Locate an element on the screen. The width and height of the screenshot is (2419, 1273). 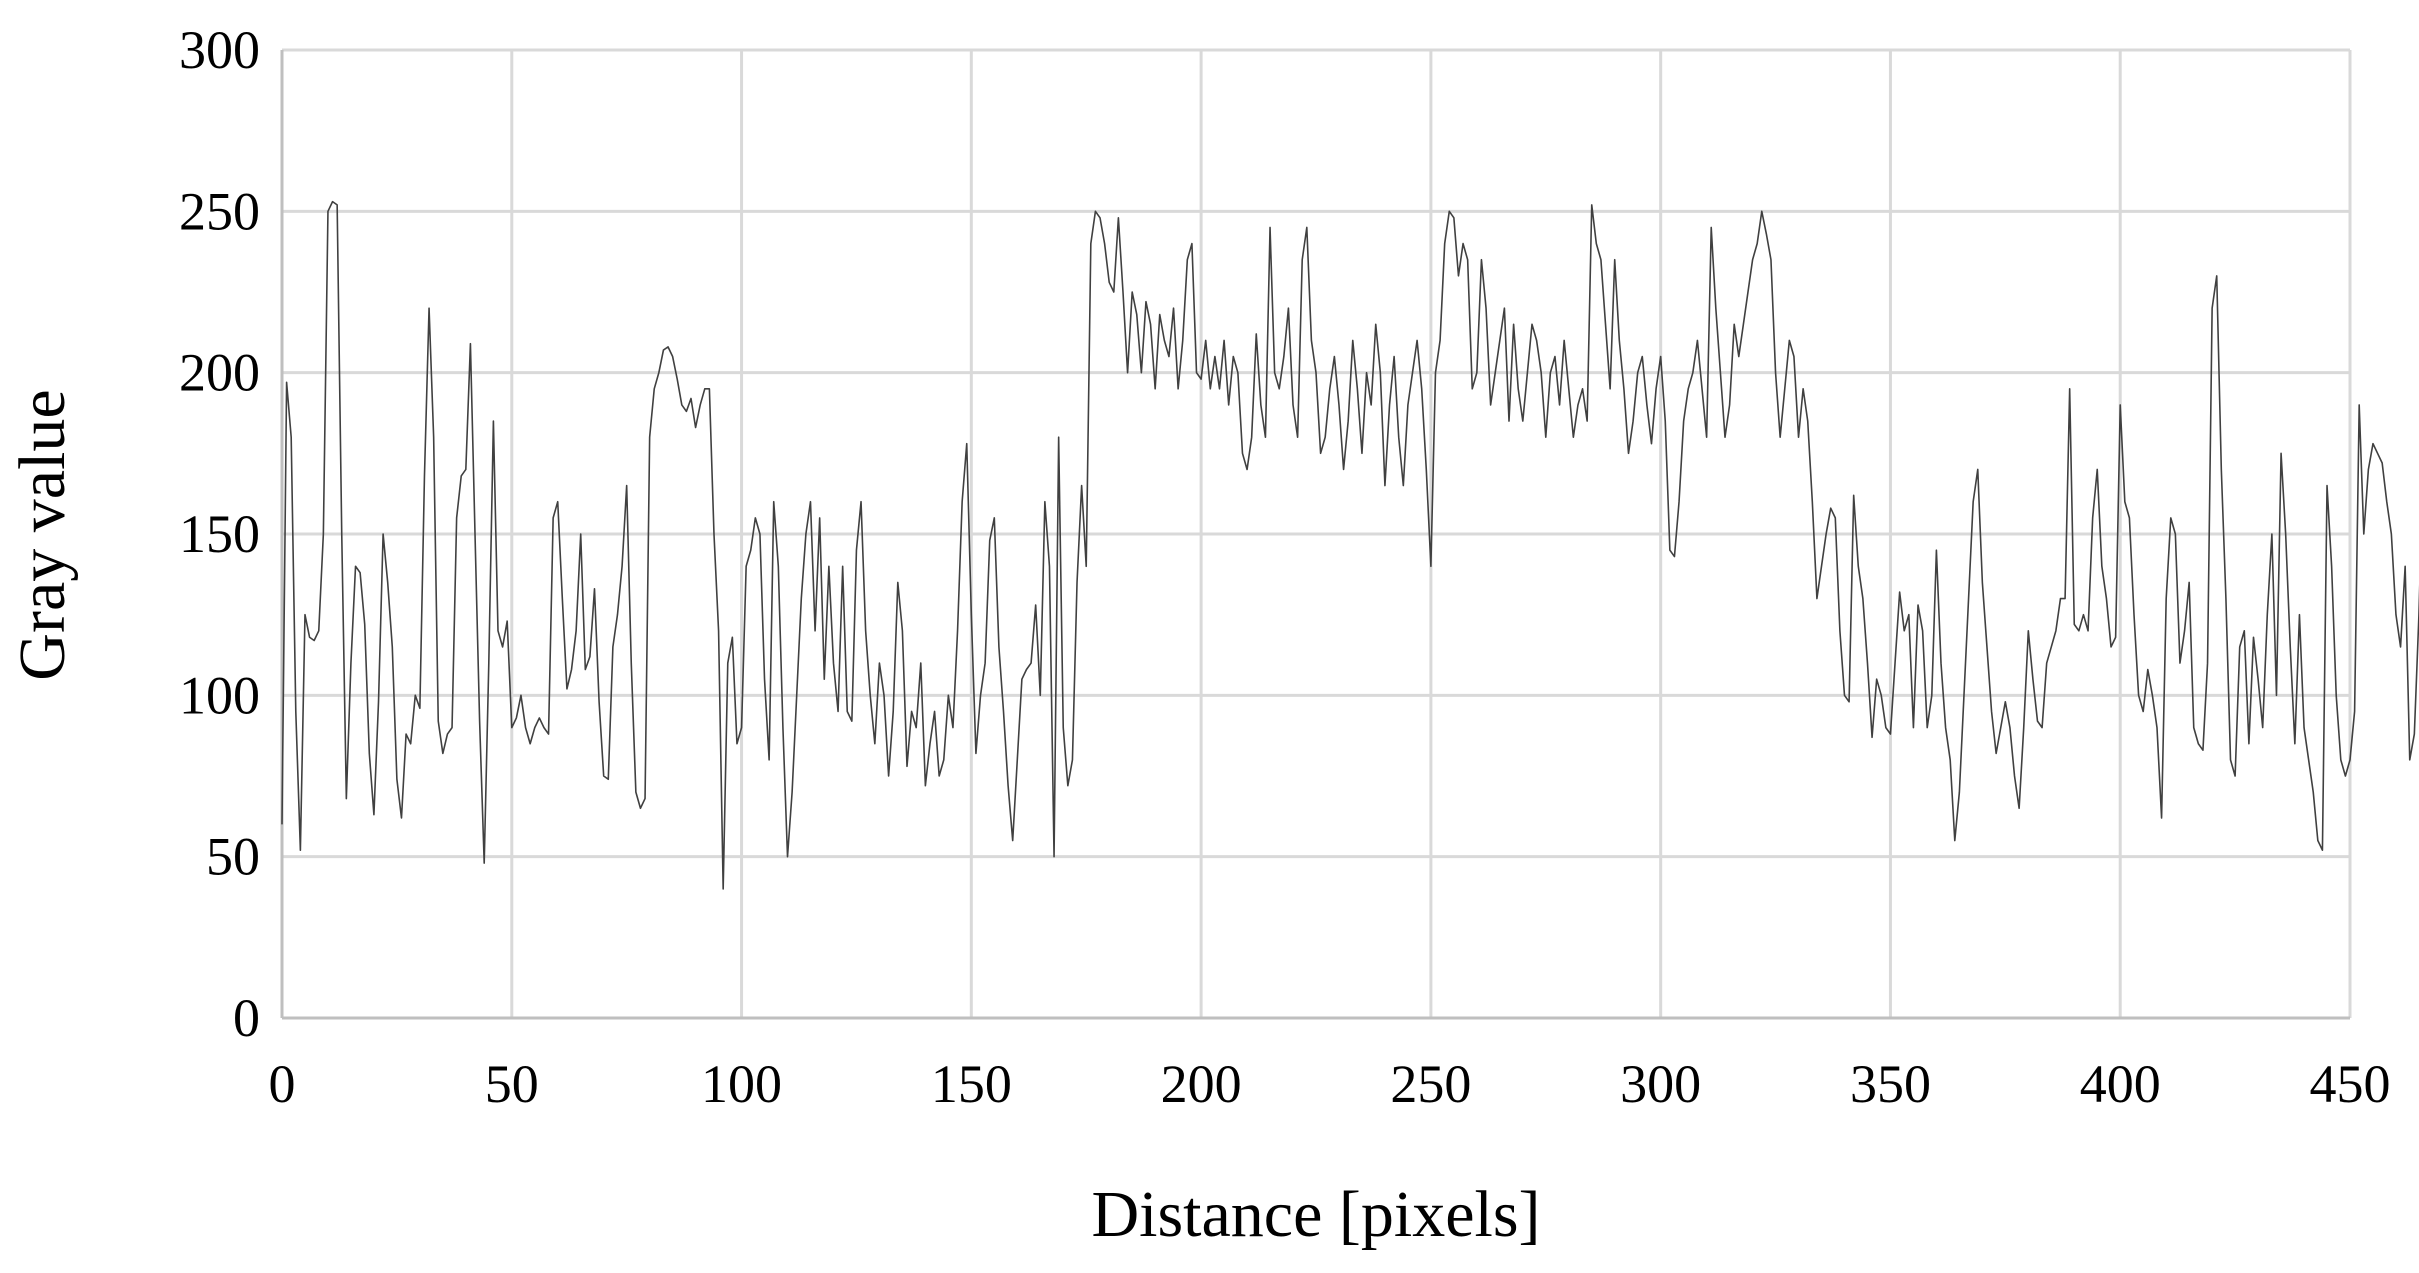
y-tick-label: 100 is located at coordinates (219, 695).